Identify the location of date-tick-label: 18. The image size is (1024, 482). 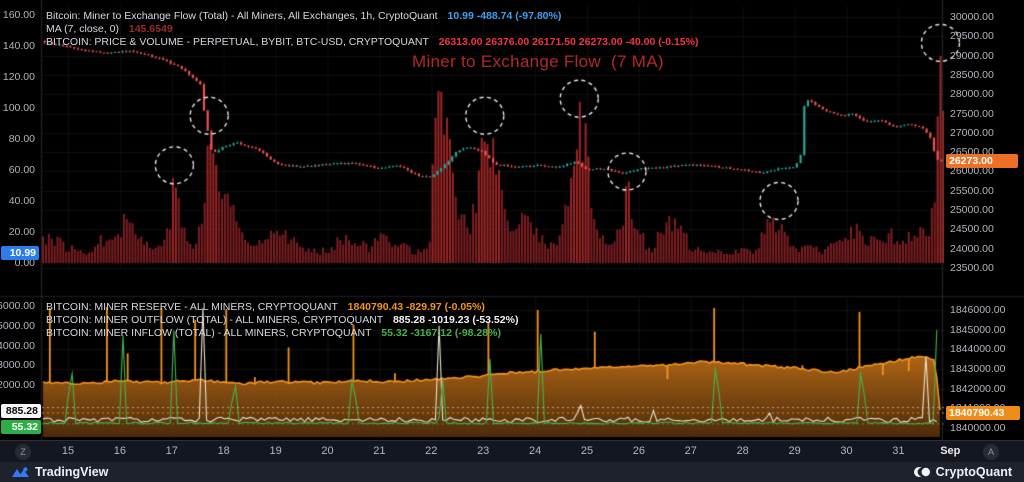
(223, 451).